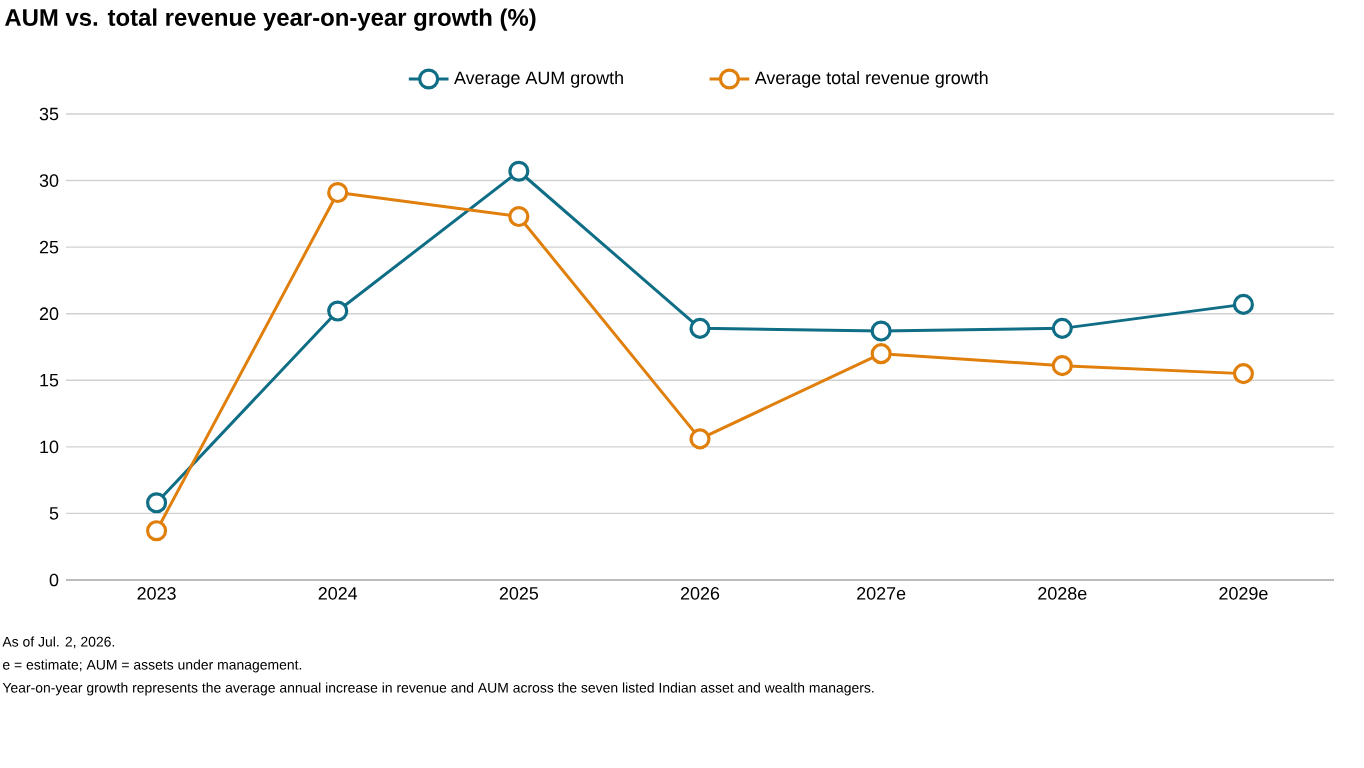  I want to click on x-tick-label: 2023, so click(156, 593).